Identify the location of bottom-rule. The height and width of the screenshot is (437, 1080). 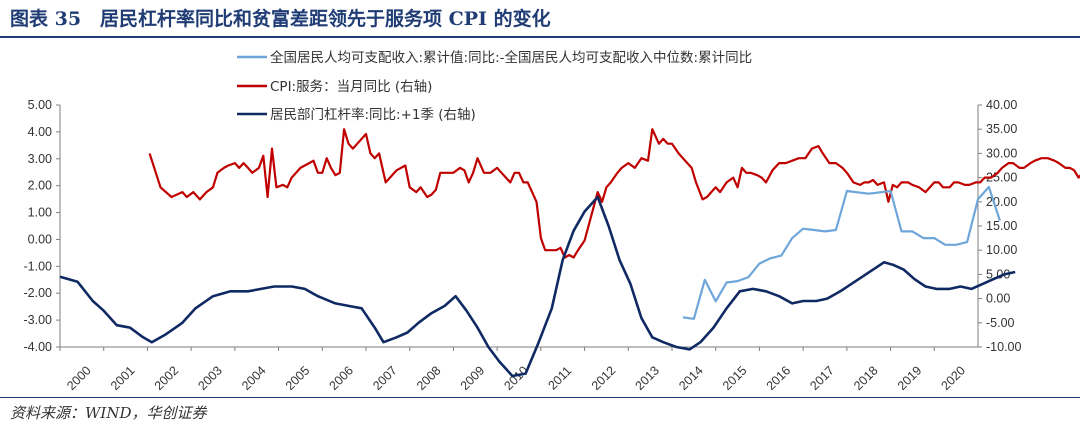
(540, 397).